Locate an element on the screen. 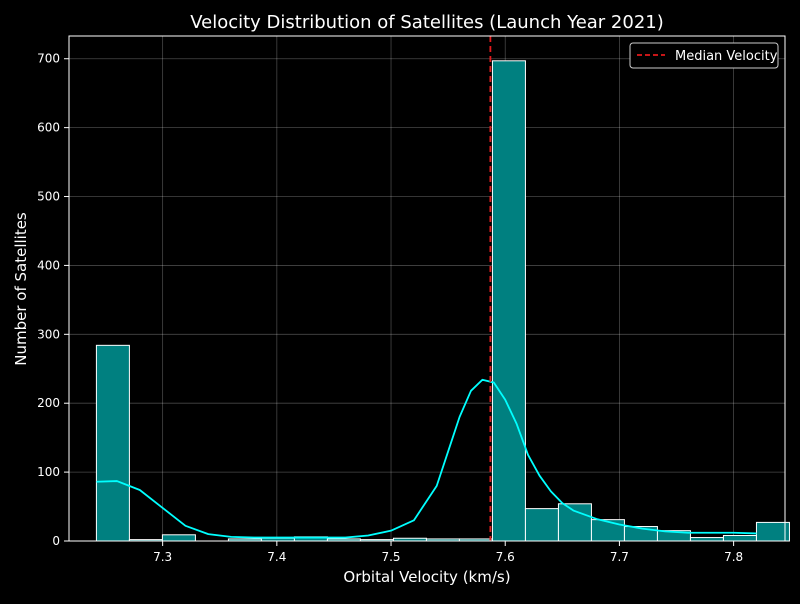 The height and width of the screenshot is (604, 800). legend-box is located at coordinates (704, 55).